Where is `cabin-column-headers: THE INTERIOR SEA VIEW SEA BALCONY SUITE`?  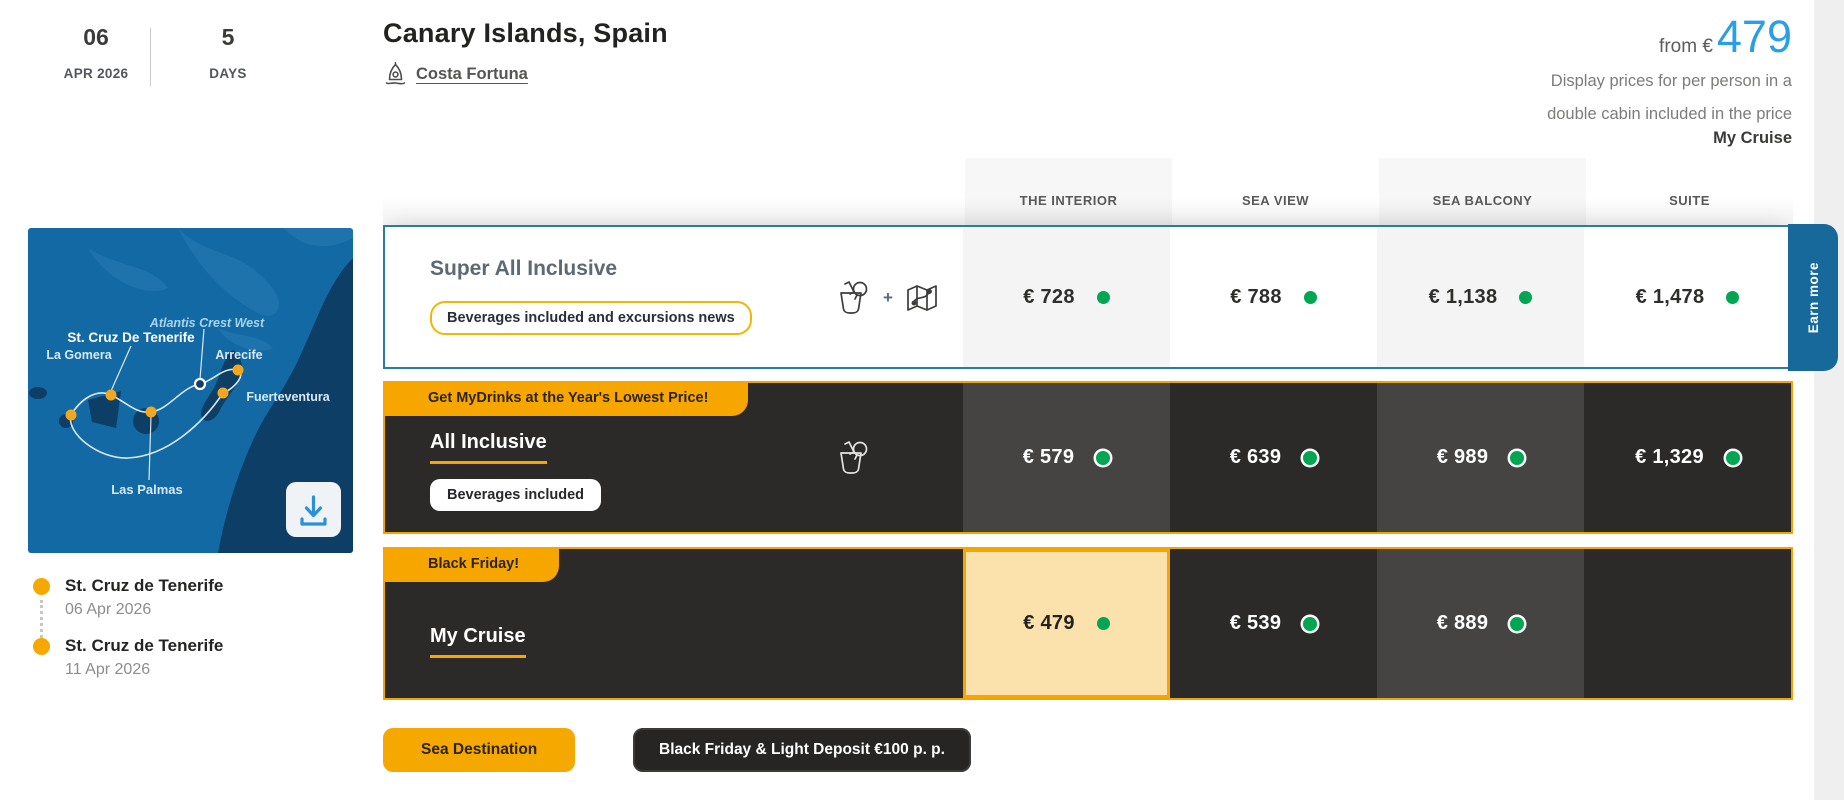 cabin-column-headers: THE INTERIOR SEA VIEW SEA BALCONY SUITE is located at coordinates (1379, 200).